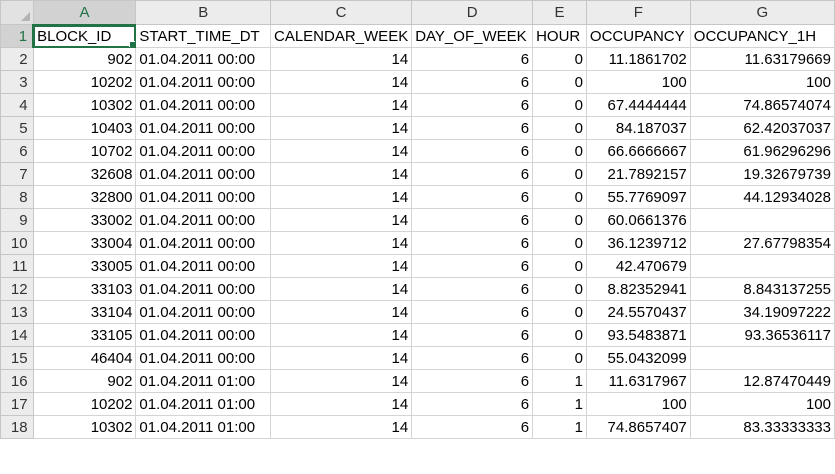 Image resolution: width=835 pixels, height=474 pixels. I want to click on cell-a6: 10702, so click(84, 151).